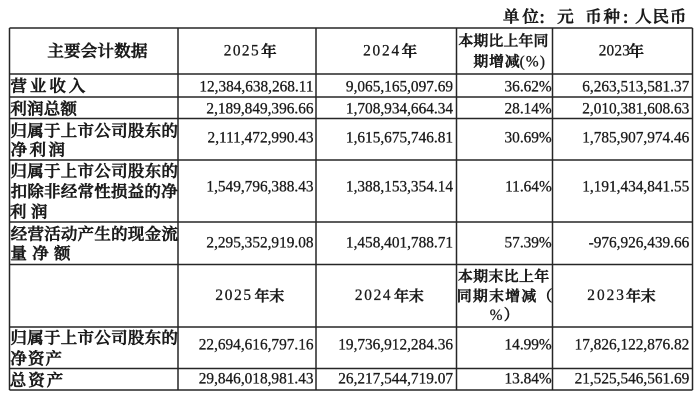 The height and width of the screenshot is (401, 700). I want to click on svg-text: 30.69%, so click(528, 137).